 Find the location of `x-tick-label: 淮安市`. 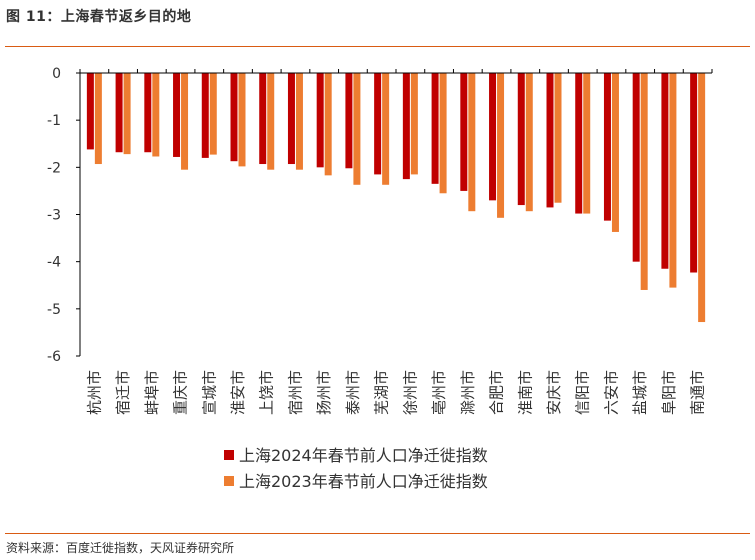

x-tick-label: 淮安市 is located at coordinates (238, 392).